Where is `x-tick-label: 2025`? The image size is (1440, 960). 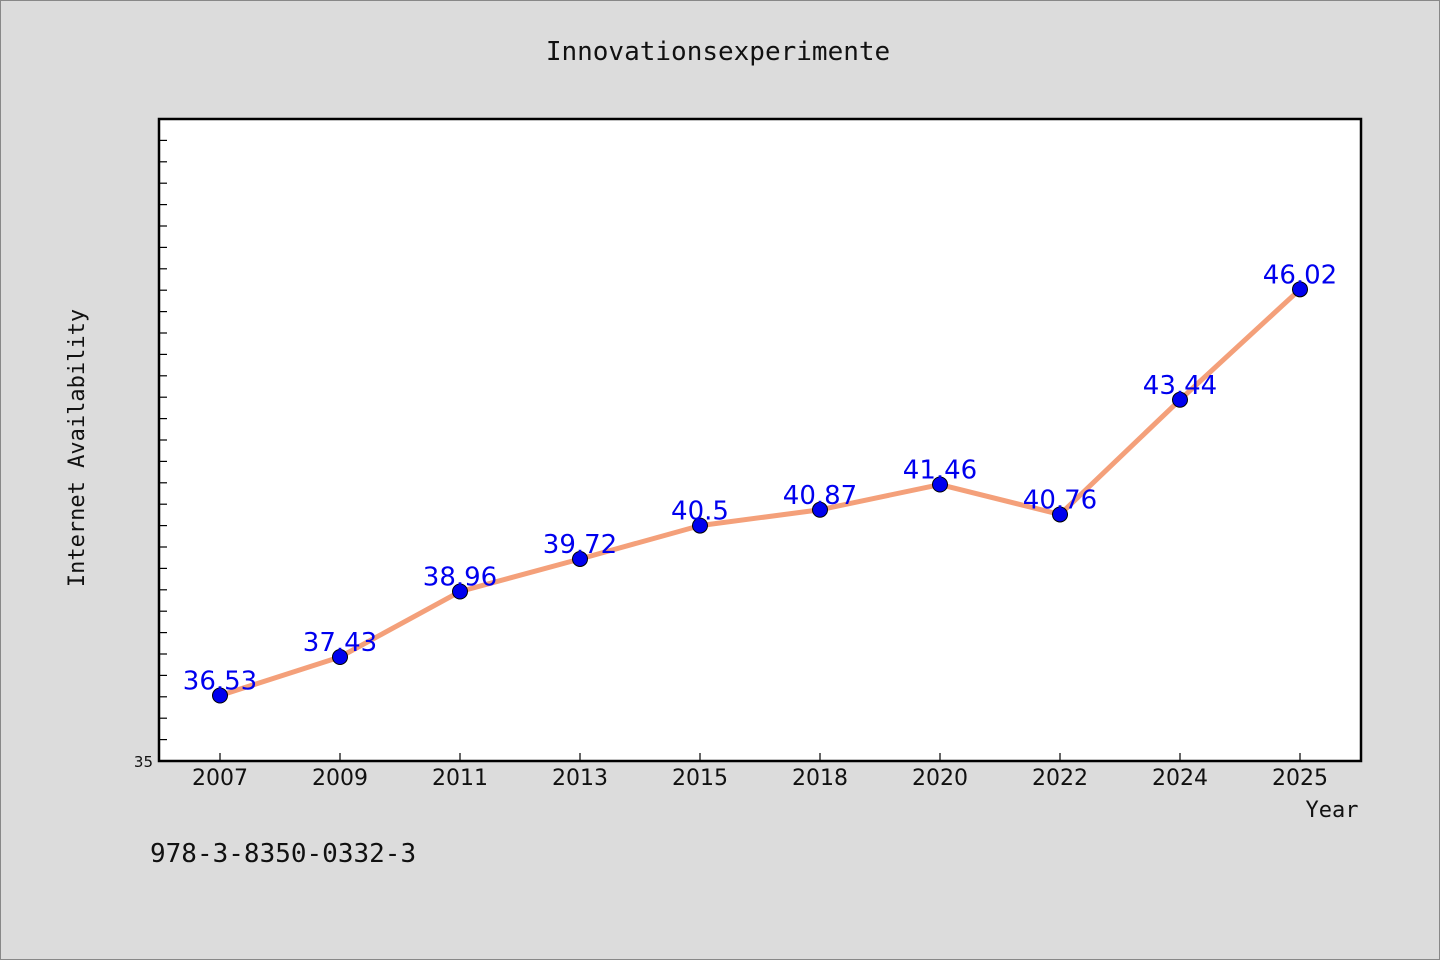 x-tick-label: 2025 is located at coordinates (1300, 778).